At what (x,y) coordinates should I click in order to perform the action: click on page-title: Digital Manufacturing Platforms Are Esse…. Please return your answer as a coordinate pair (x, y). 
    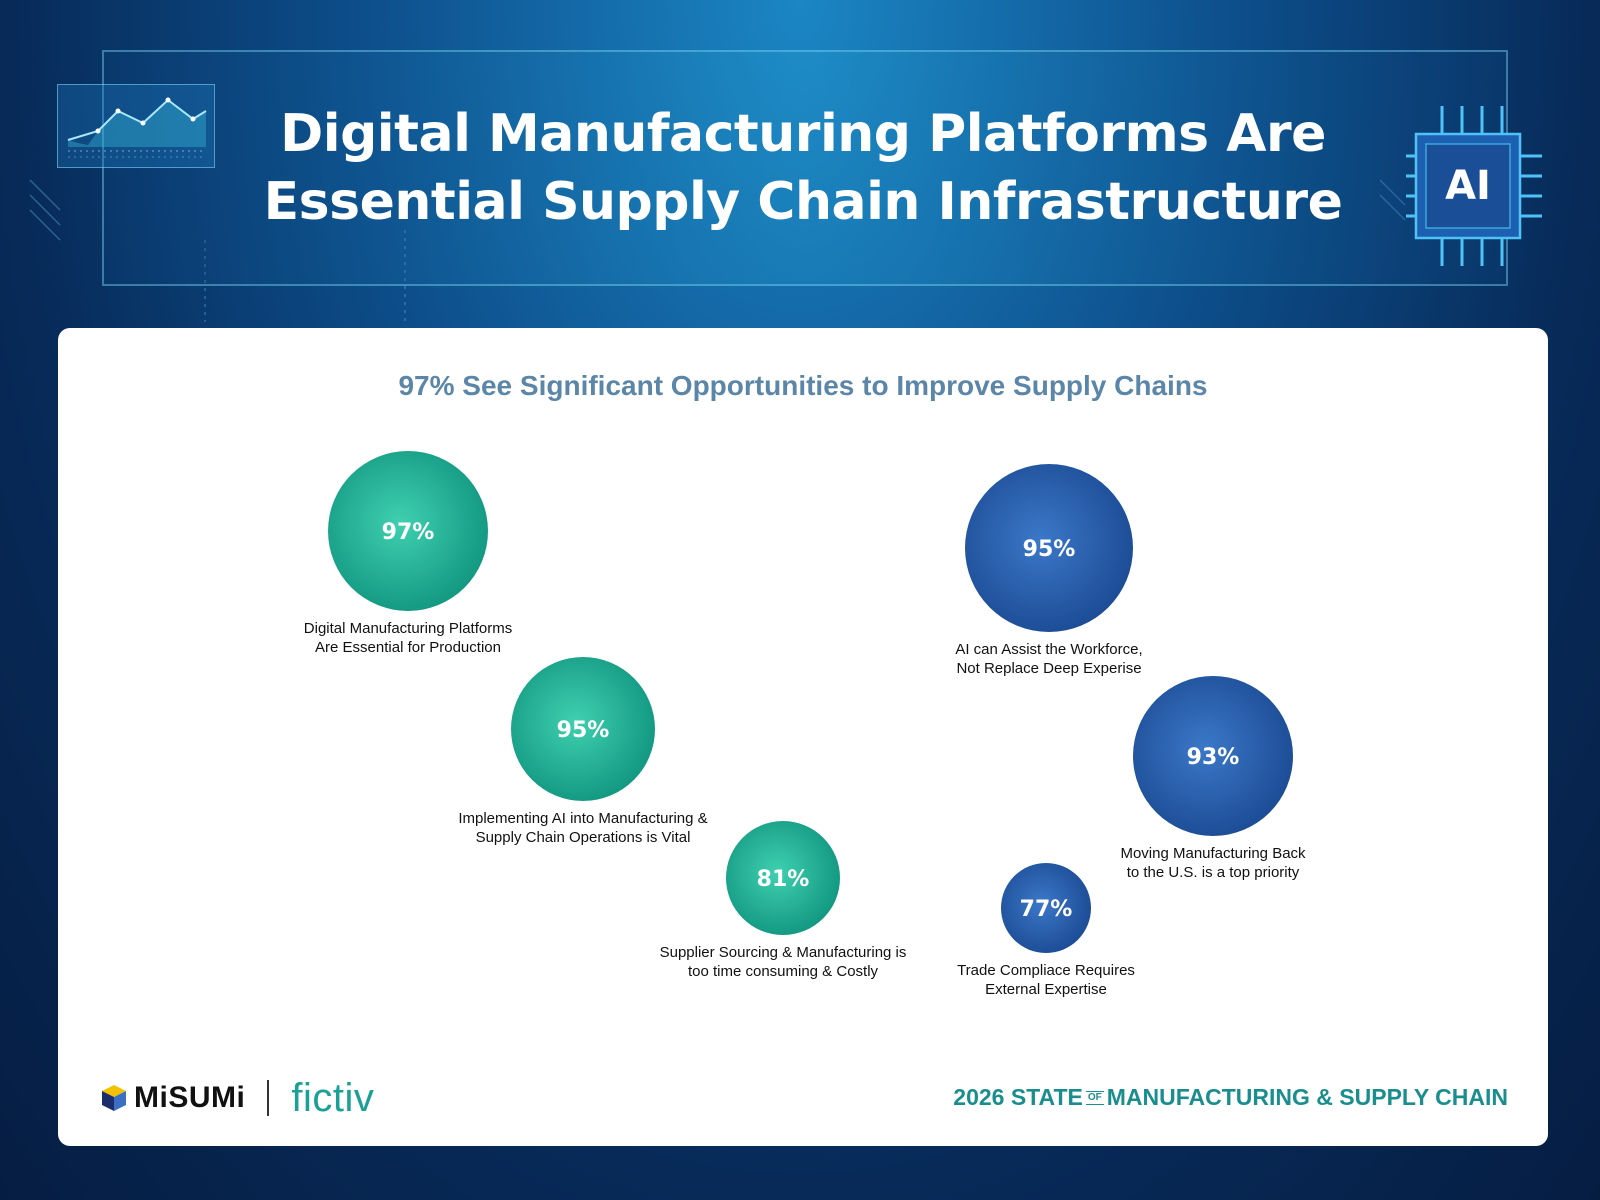
    Looking at the image, I should click on (803, 168).